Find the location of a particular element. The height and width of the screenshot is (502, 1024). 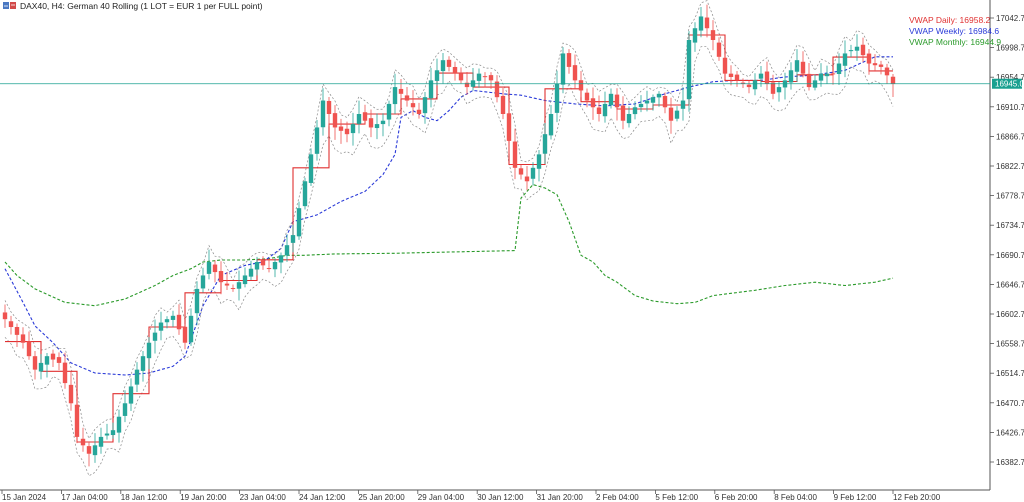

time-tick-label: 5 Feb 12:00 is located at coordinates (676, 497).